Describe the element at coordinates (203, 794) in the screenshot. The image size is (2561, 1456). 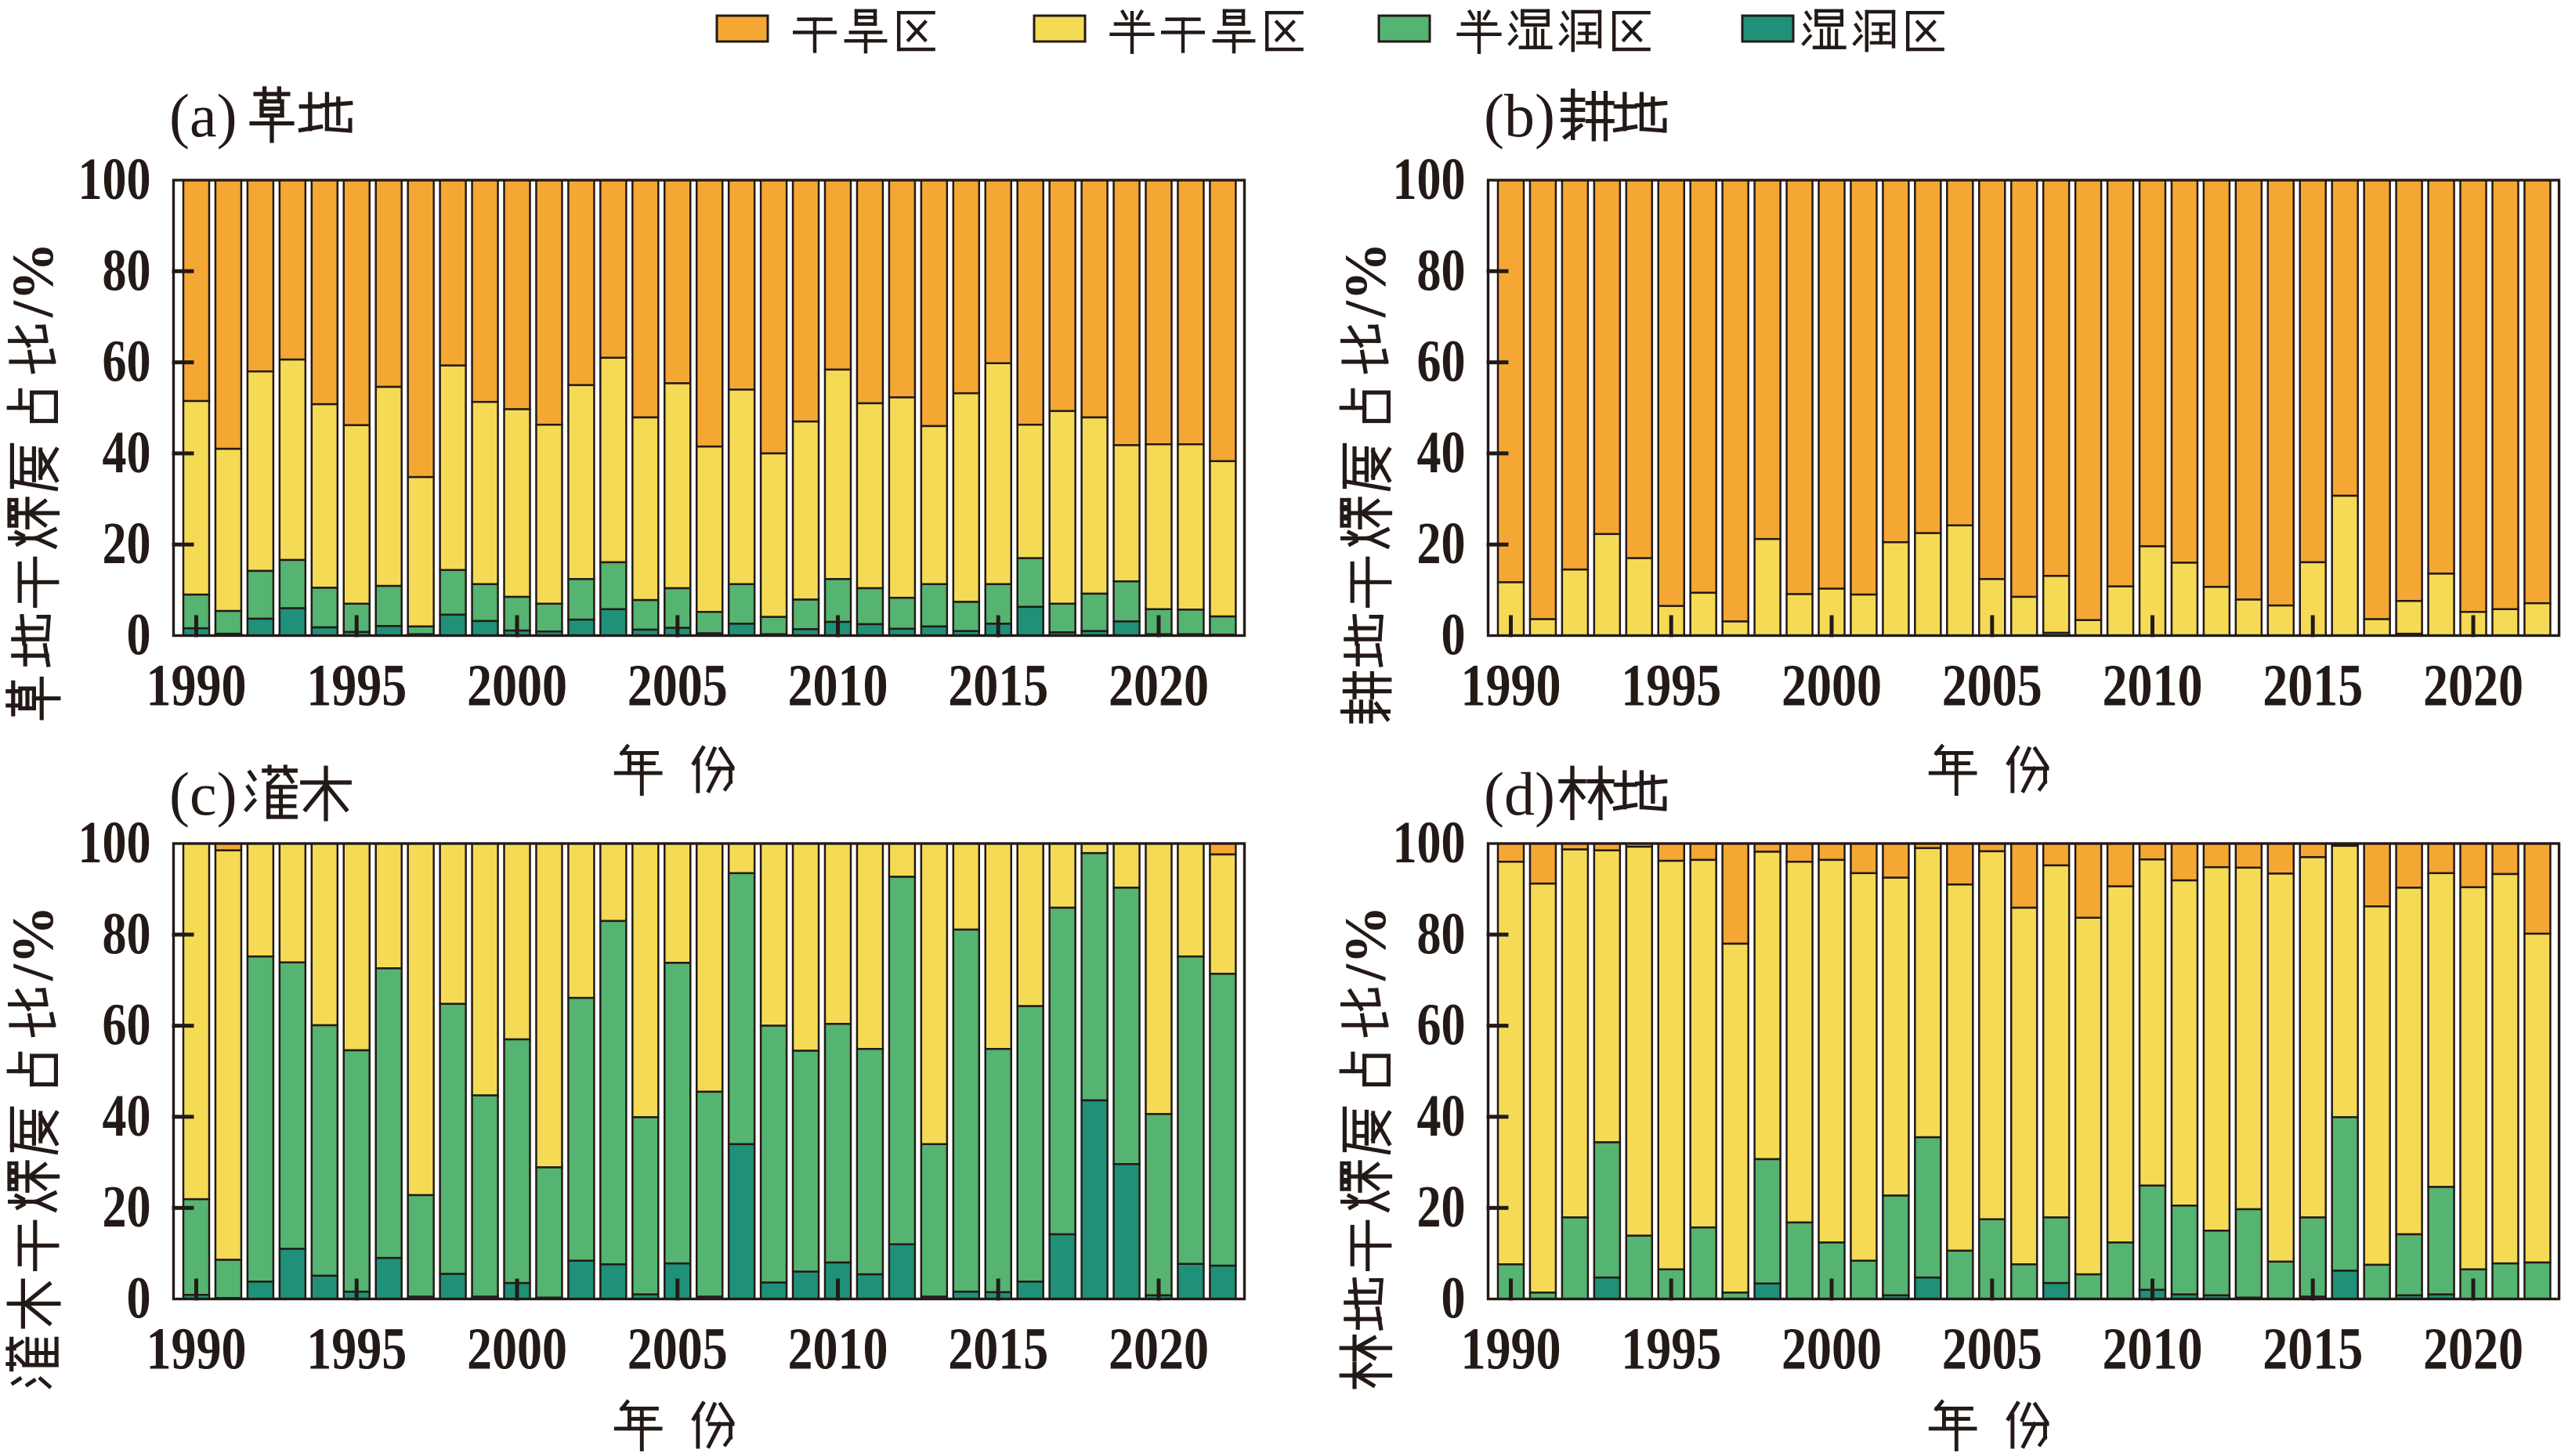
I see `svg-text: (c)` at that location.